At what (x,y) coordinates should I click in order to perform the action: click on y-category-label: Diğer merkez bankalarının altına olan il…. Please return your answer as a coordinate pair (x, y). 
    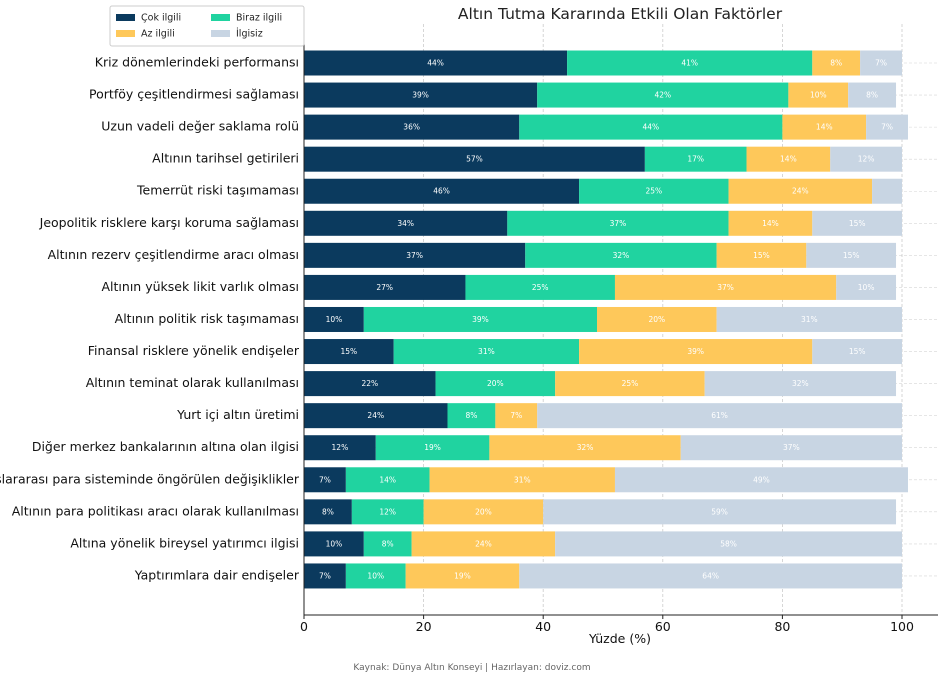
    Looking at the image, I should click on (165, 446).